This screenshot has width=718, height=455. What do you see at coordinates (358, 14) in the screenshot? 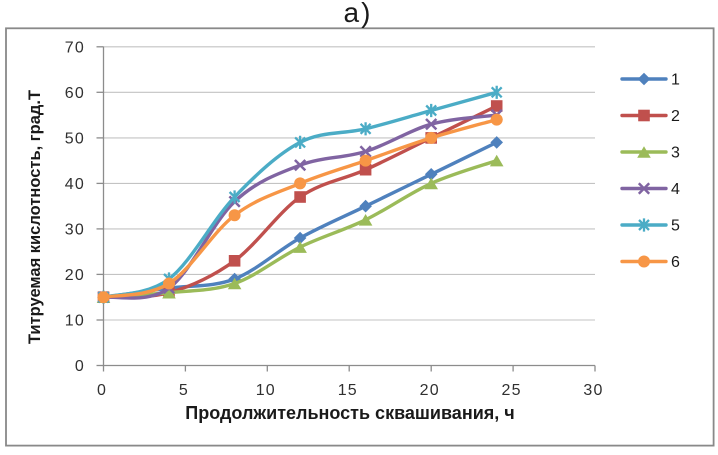
I see `svg-text: а)` at bounding box center [358, 14].